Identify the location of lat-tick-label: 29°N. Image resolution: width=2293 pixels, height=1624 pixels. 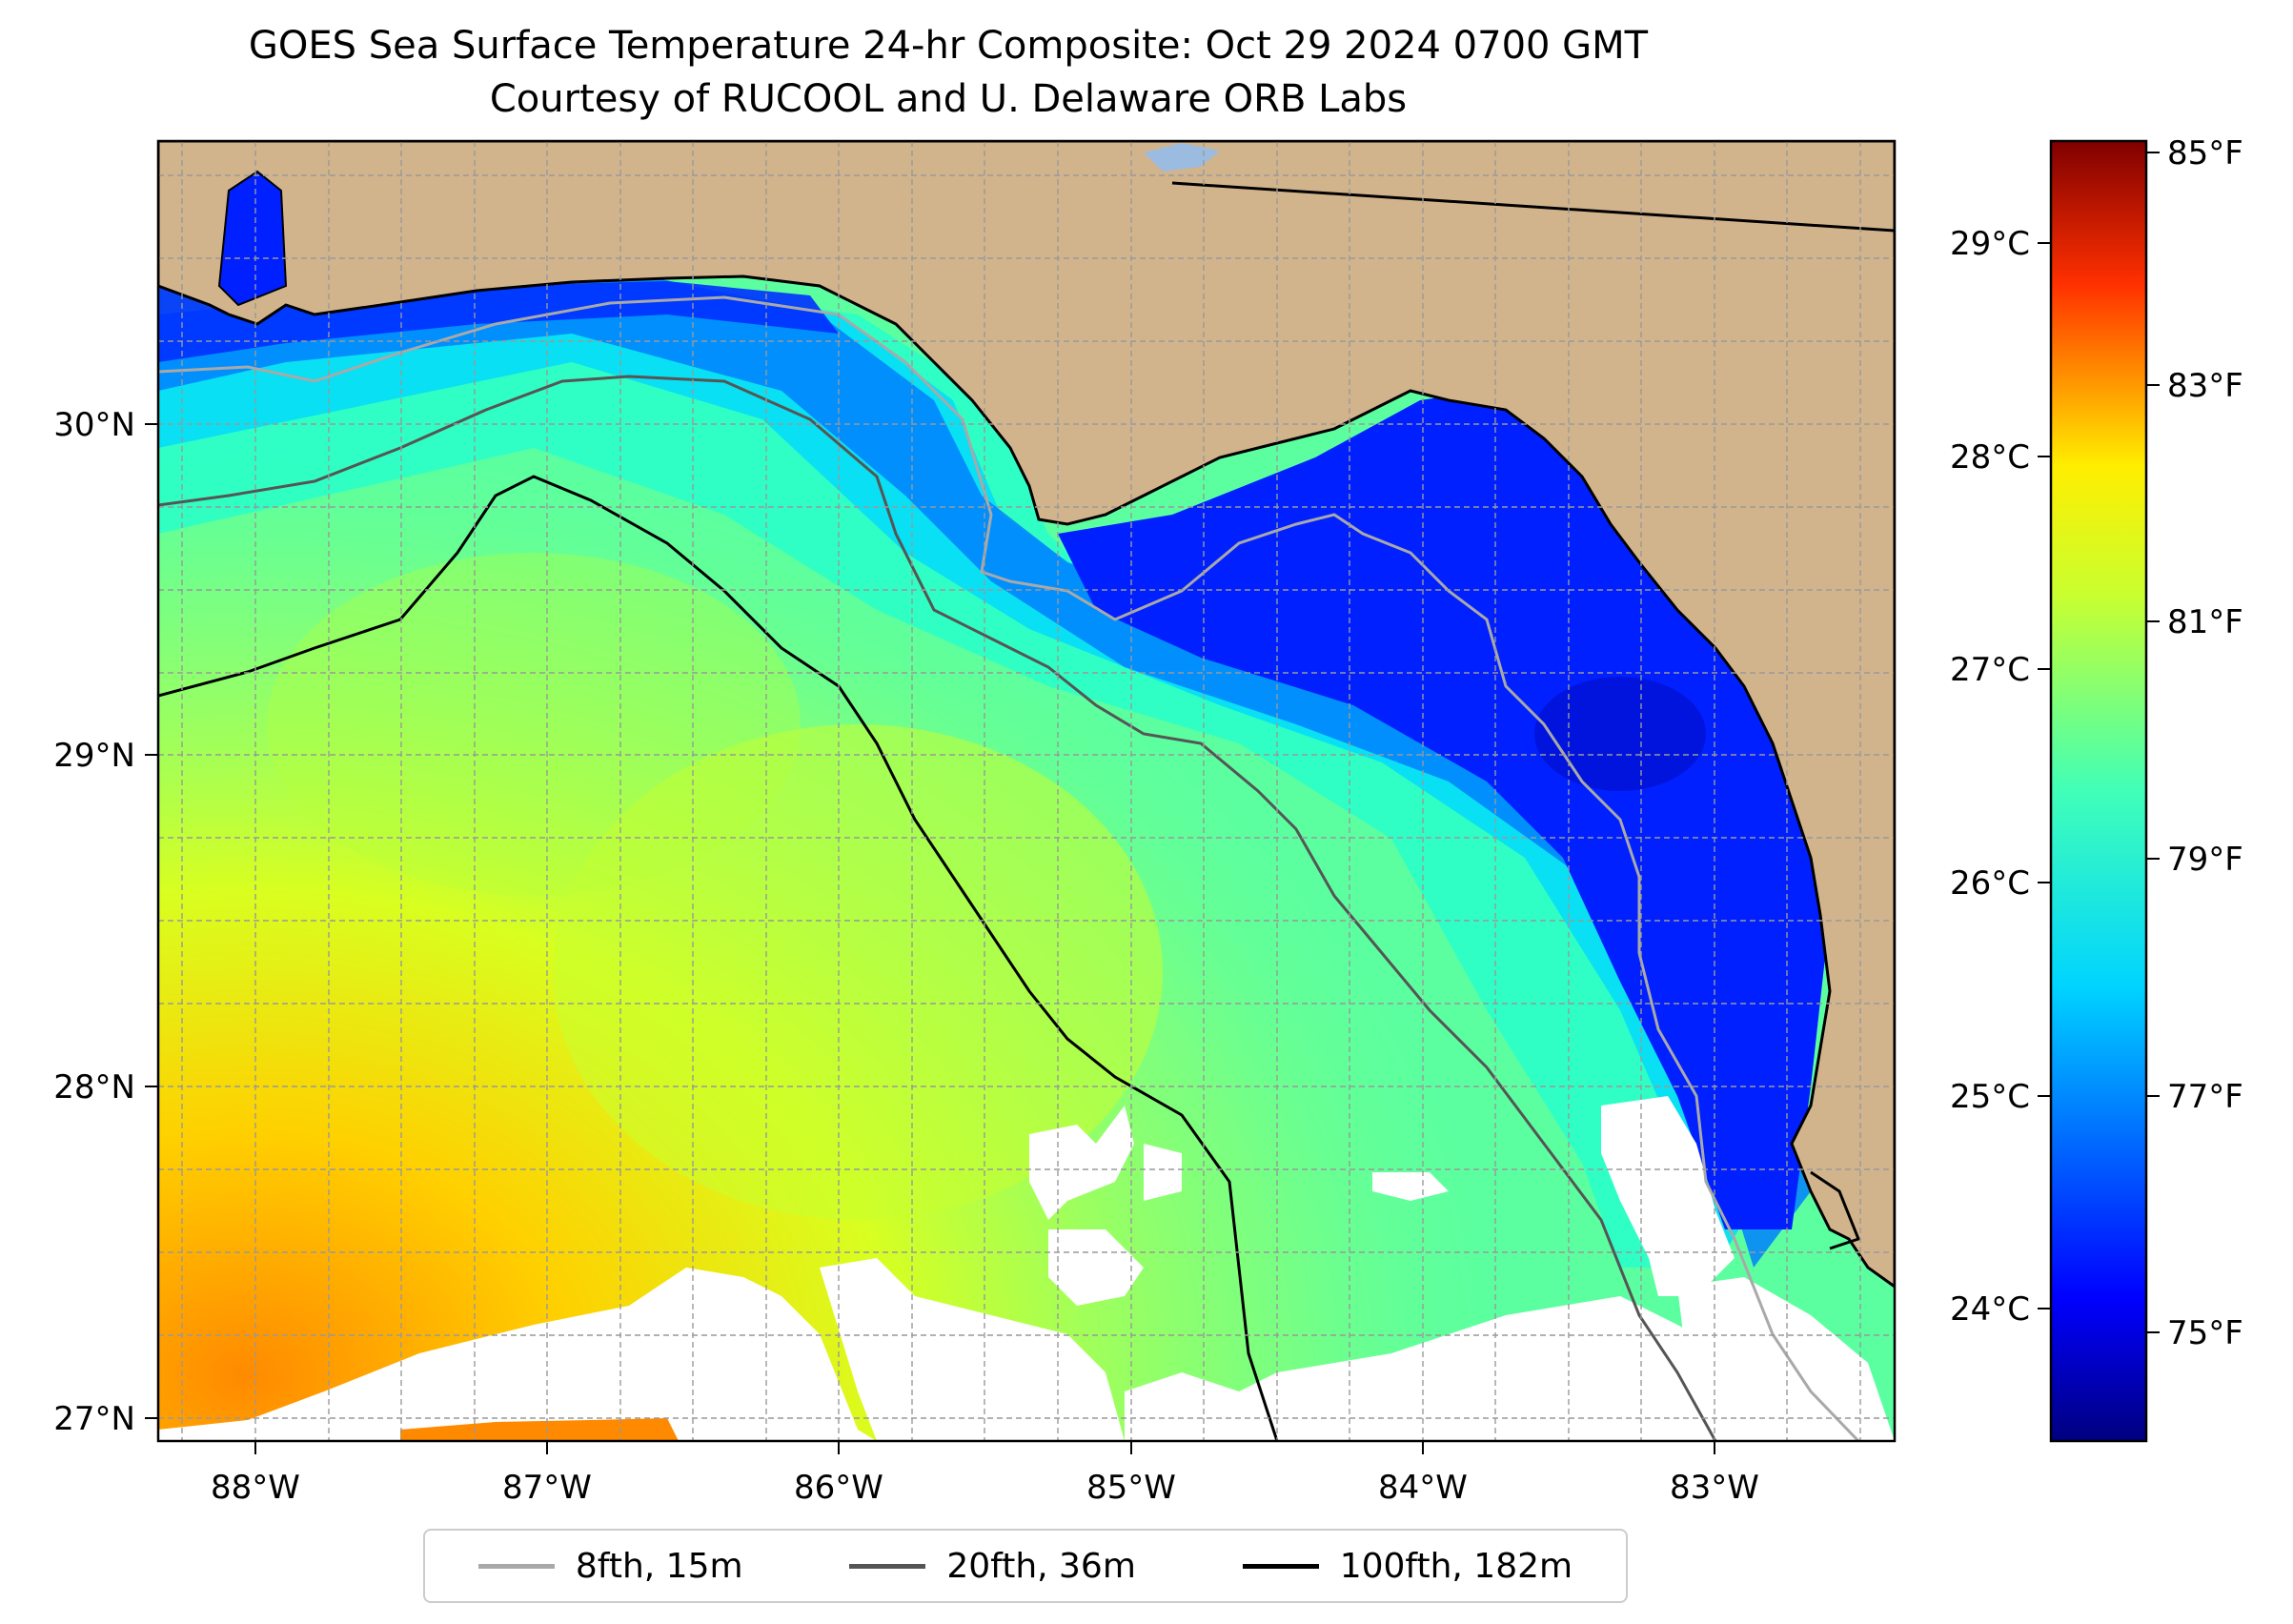
(94, 756).